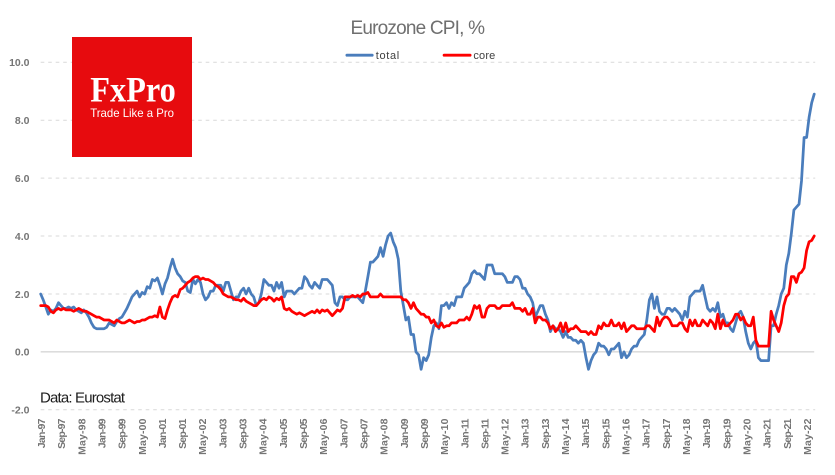 The width and height of the screenshot is (835, 475). I want to click on svg-text: Sep-11, so click(485, 433).